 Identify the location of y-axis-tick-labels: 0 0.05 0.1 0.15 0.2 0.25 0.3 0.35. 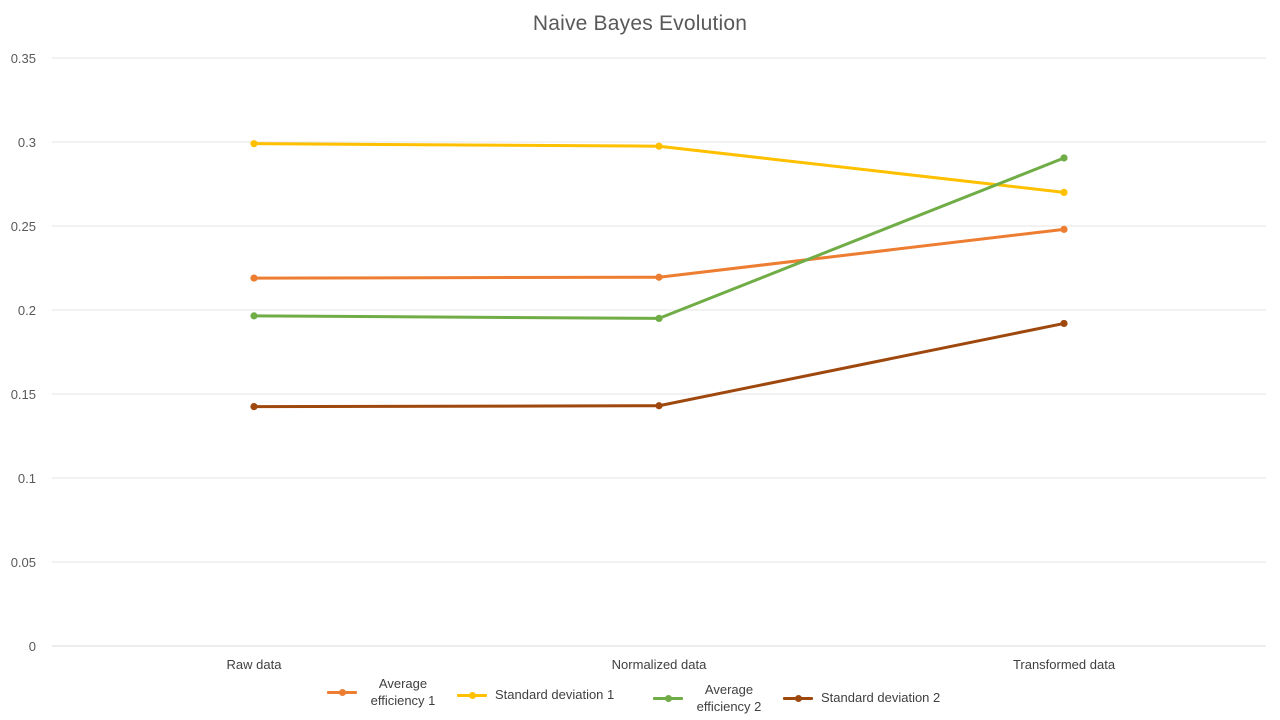
(23, 352).